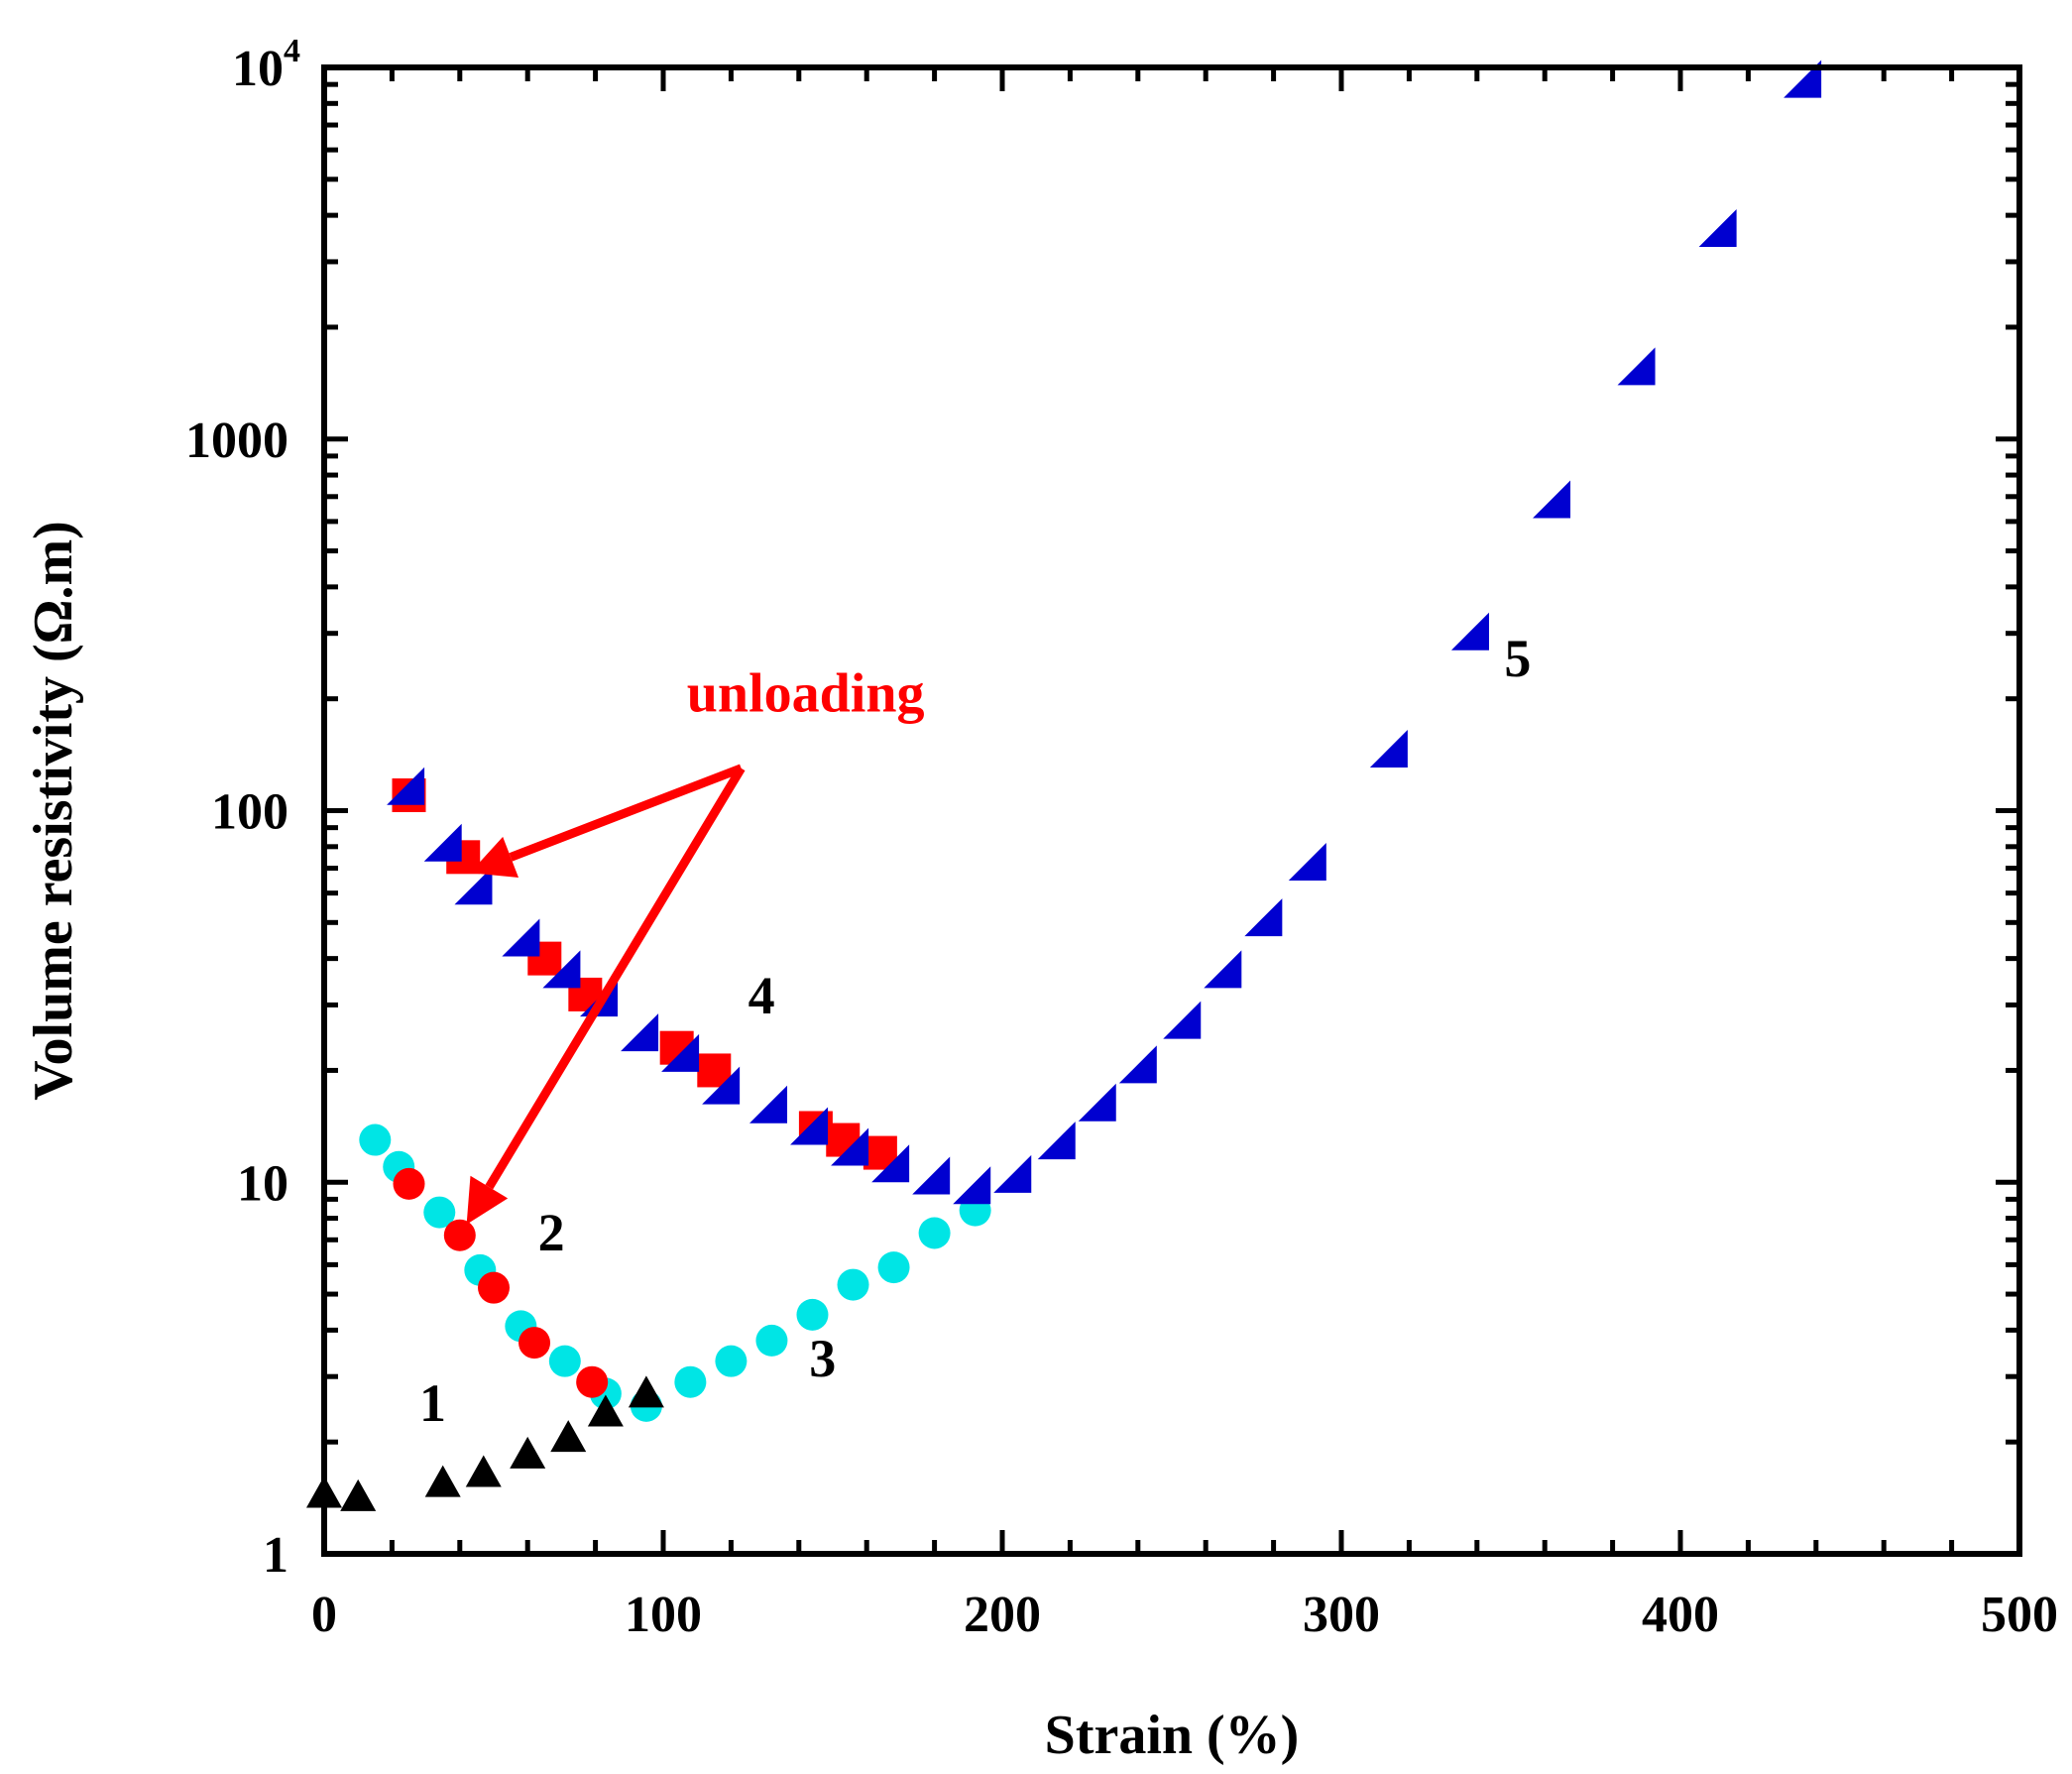  I want to click on x-tick-label: 300, so click(1341, 1615).